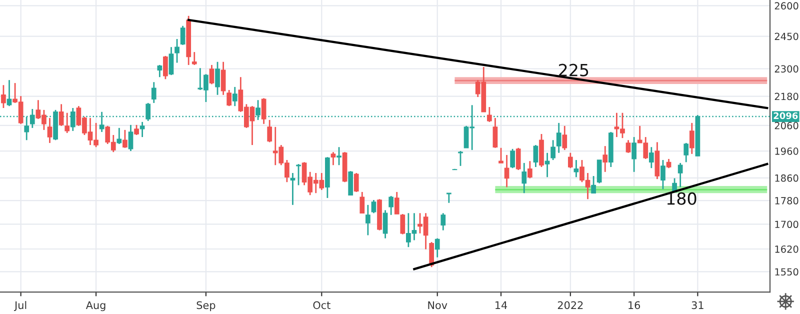  Describe the element at coordinates (786, 36) in the screenshot. I see `y-tick-label: 2450` at that location.